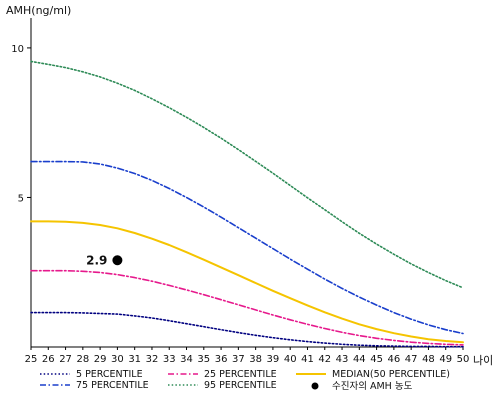  Describe the element at coordinates (445, 359) in the screenshot. I see `x-tick-label: 49` at that location.